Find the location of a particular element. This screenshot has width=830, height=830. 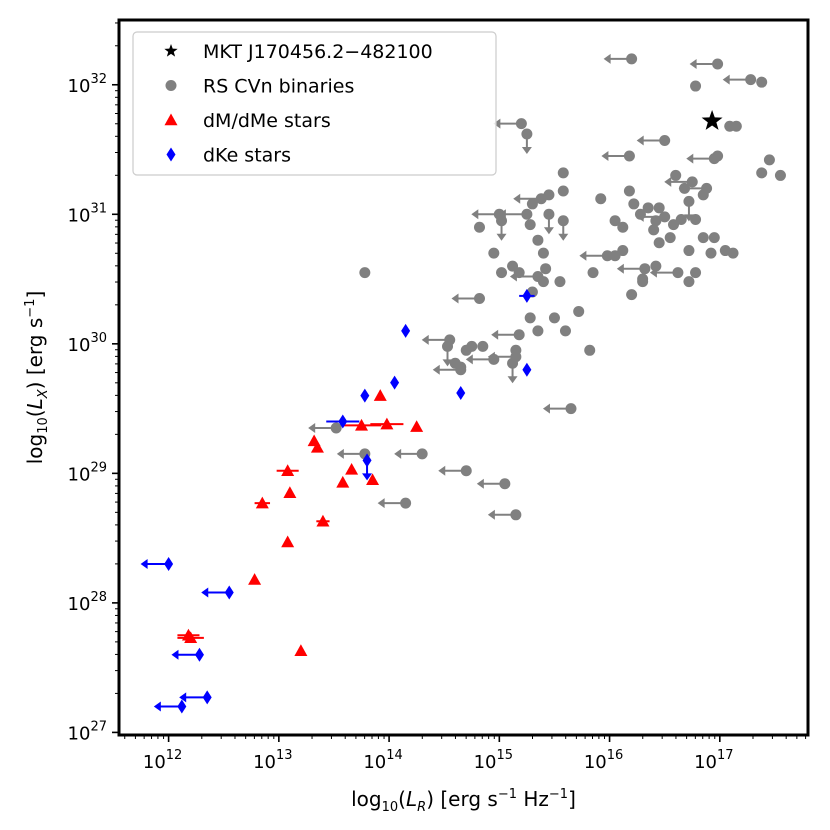

legend-box is located at coordinates (314, 103).